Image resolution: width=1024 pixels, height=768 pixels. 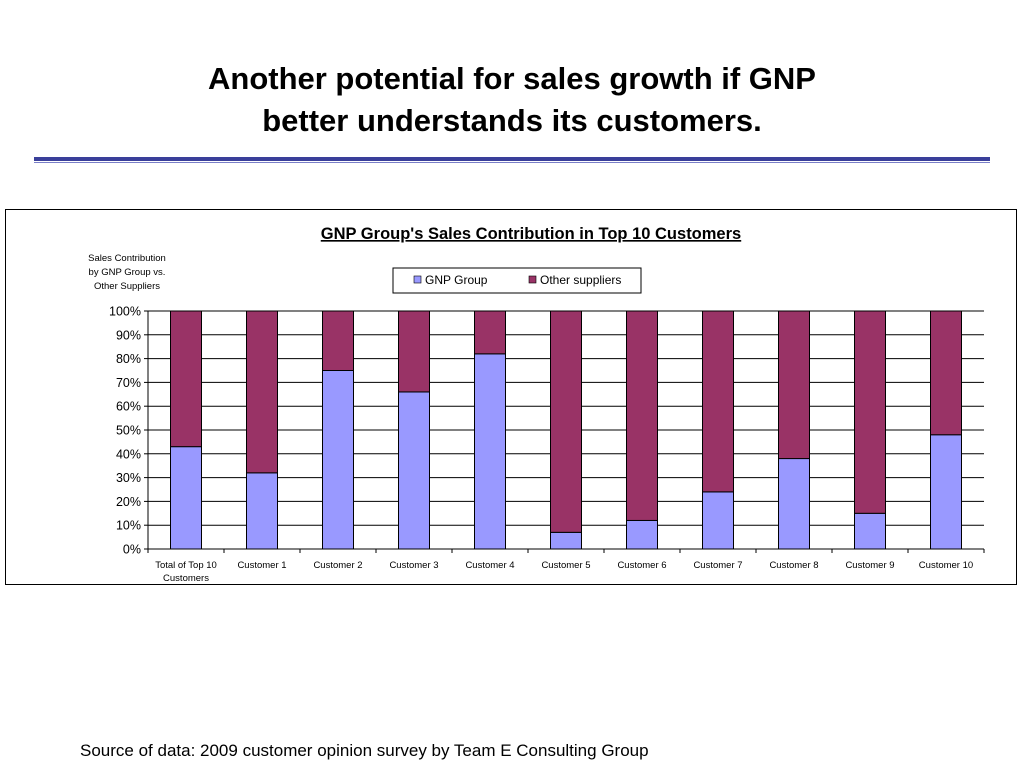 I want to click on title-divider, so click(x=512, y=160).